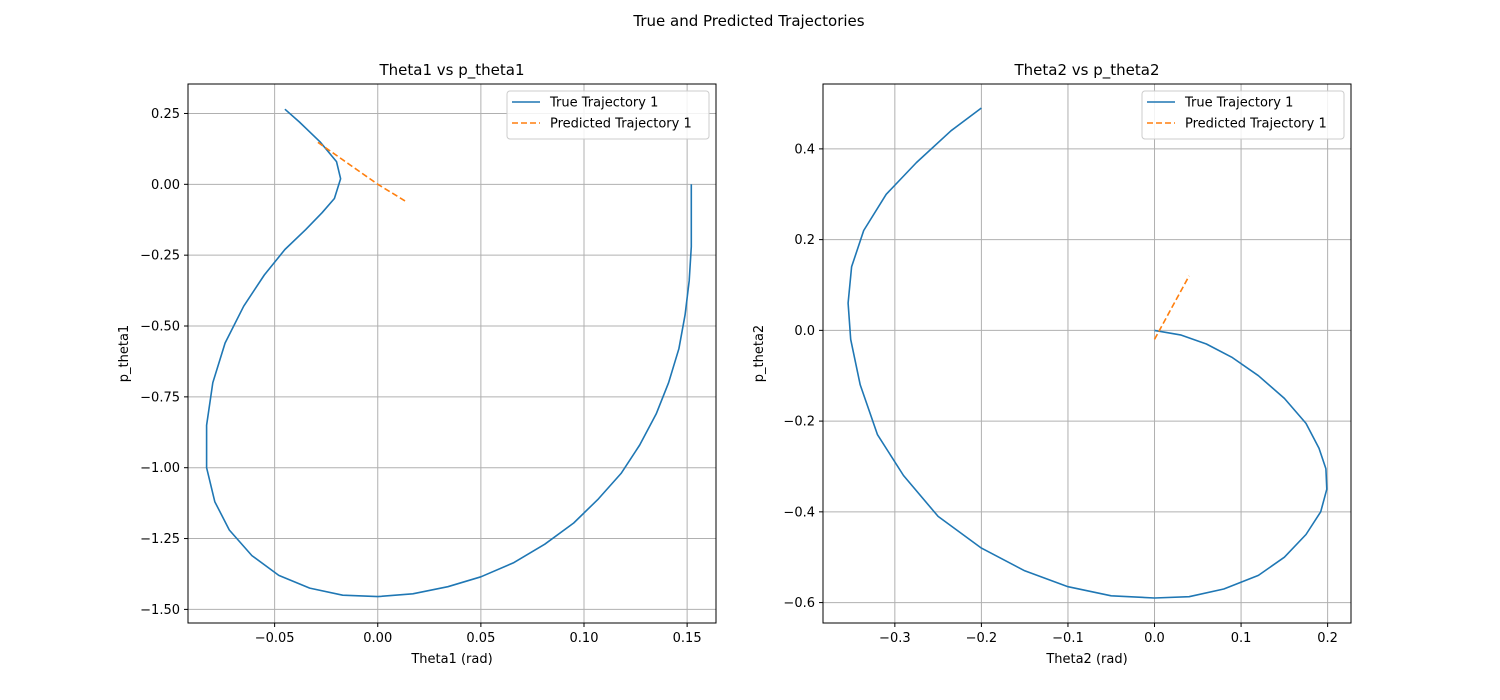 The image size is (1500, 700). I want to click on y-tick-label: −0.75, so click(160, 397).